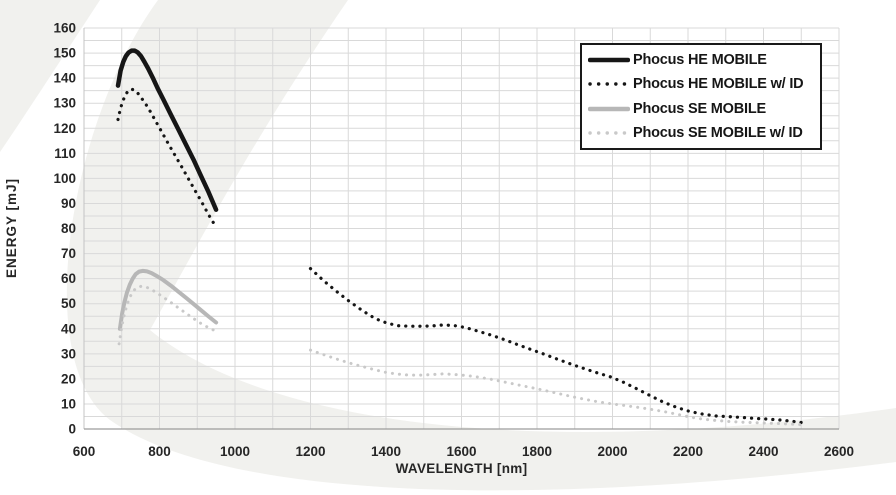  I want to click on y-tick-label: 110, so click(65, 153).